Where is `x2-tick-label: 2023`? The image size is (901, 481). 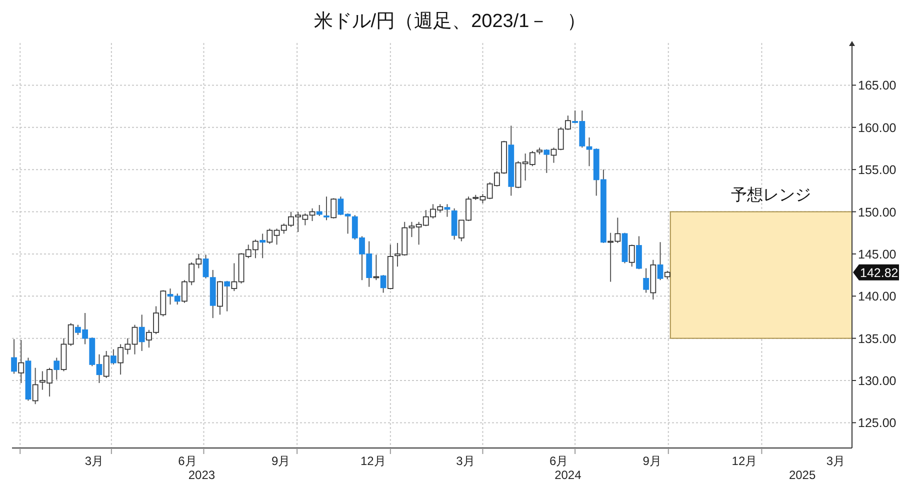 x2-tick-label: 2023 is located at coordinates (202, 474).